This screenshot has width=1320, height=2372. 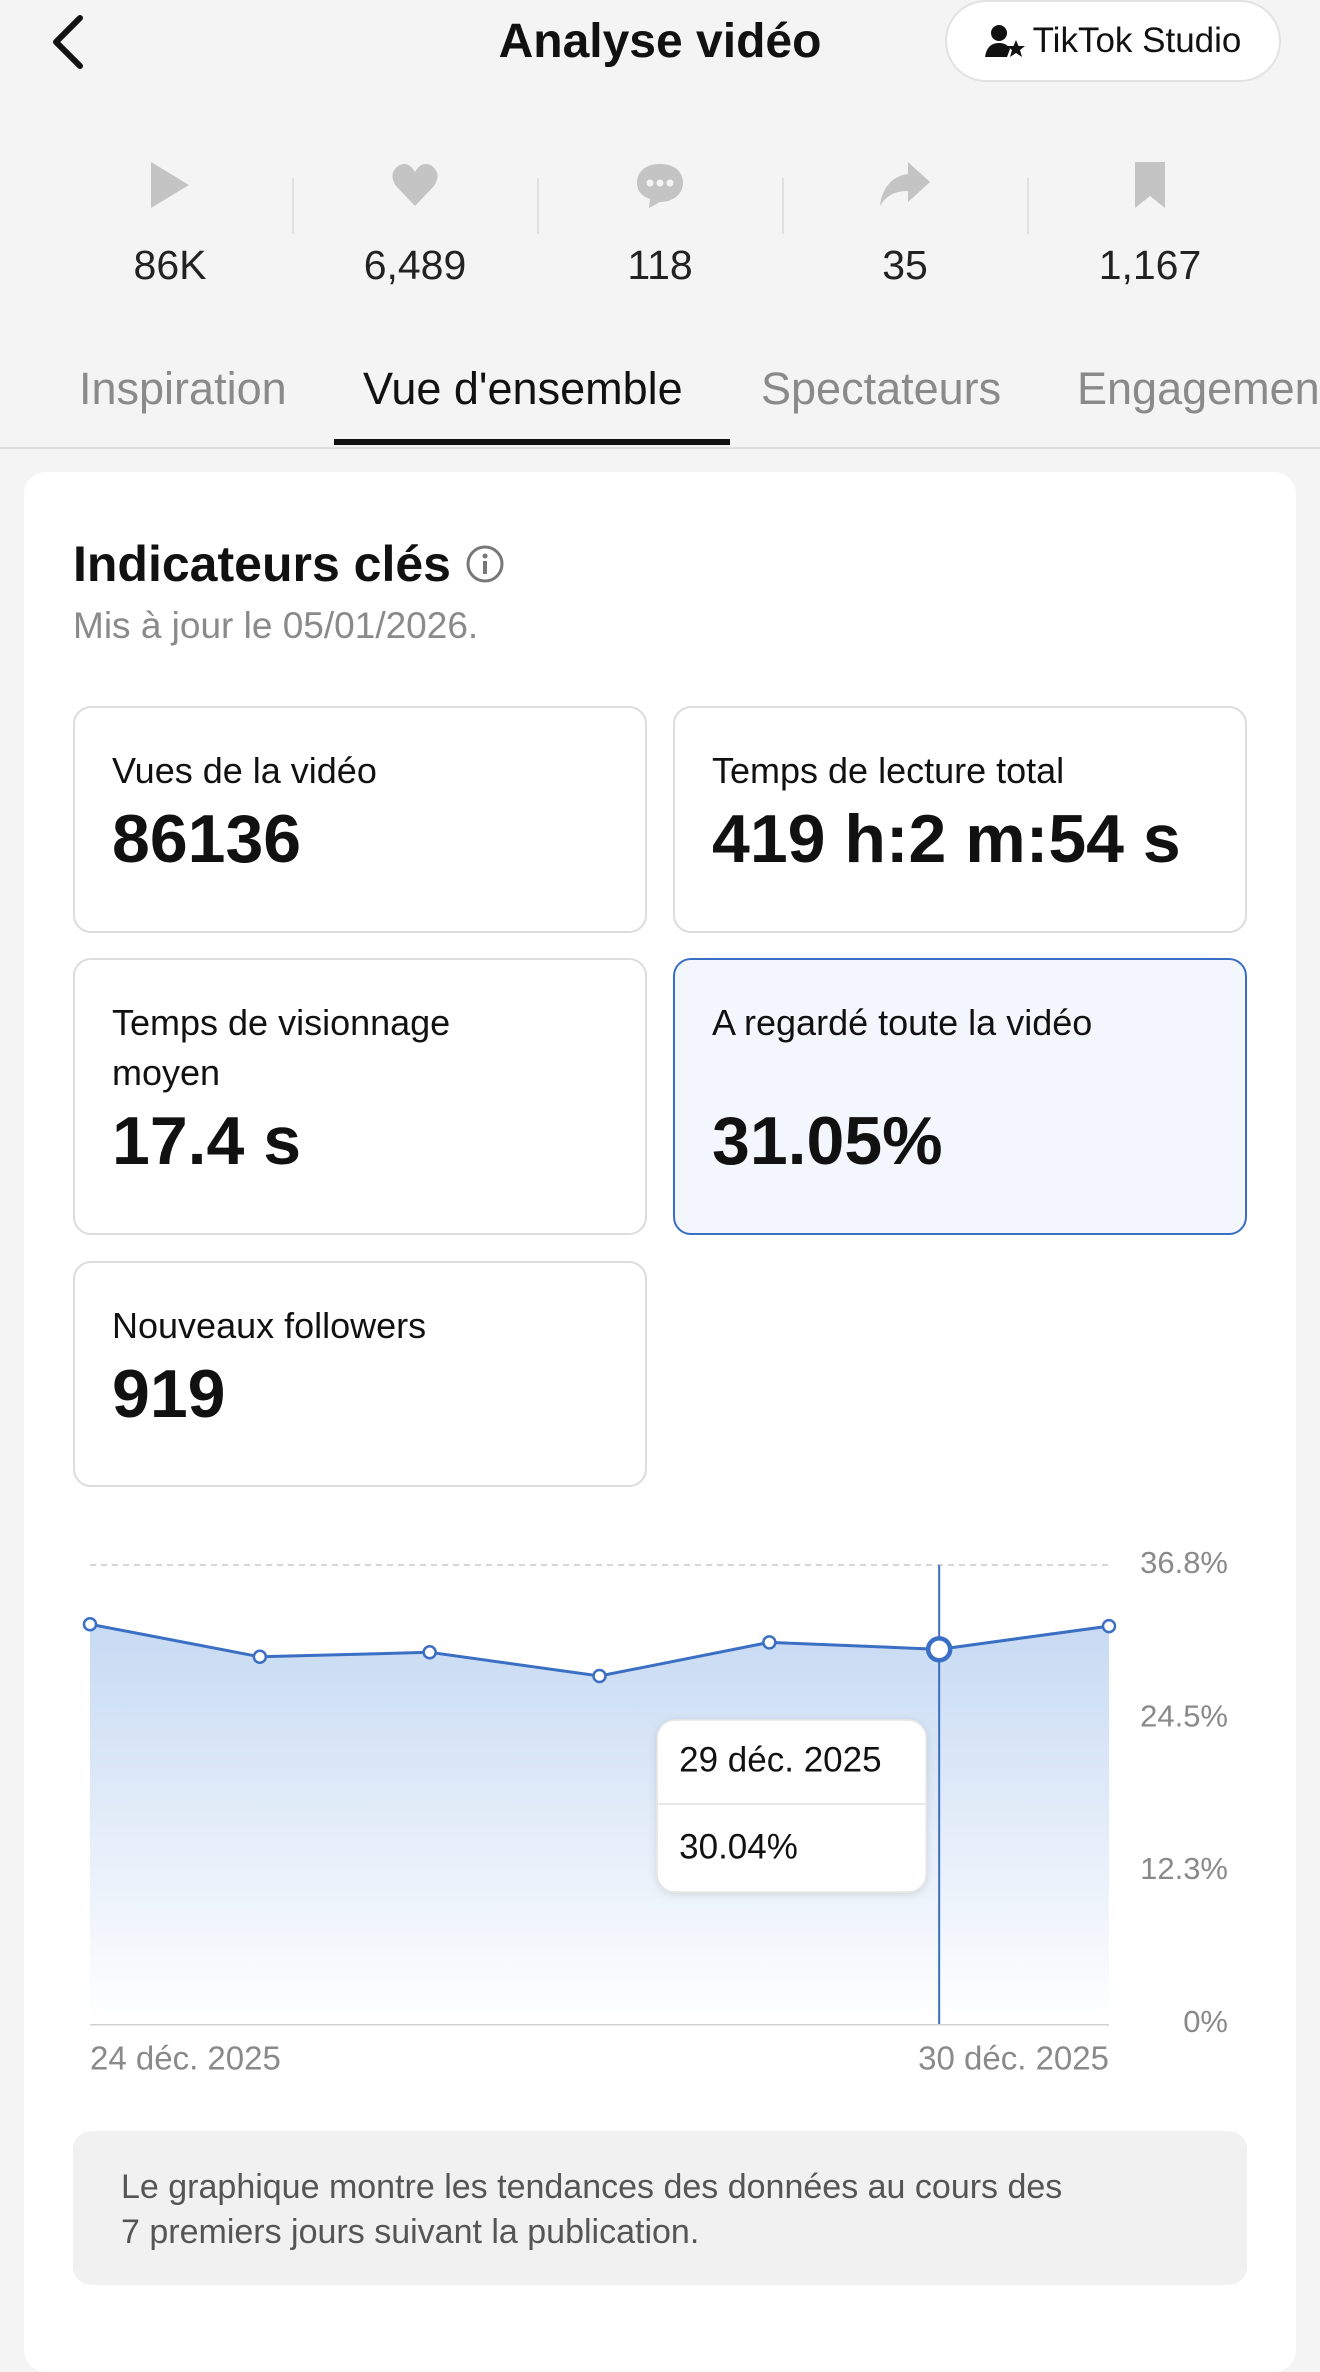 I want to click on tab-active: Vue d'ensemble, so click(x=523, y=388).